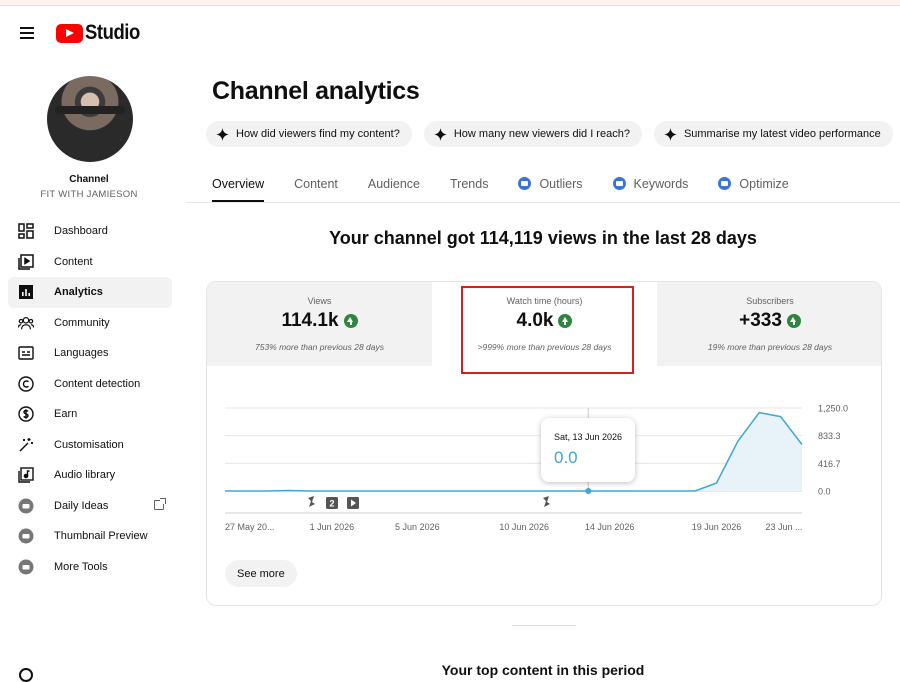 The height and width of the screenshot is (682, 900). What do you see at coordinates (89, 179) in the screenshot?
I see `channel-title: Channel` at bounding box center [89, 179].